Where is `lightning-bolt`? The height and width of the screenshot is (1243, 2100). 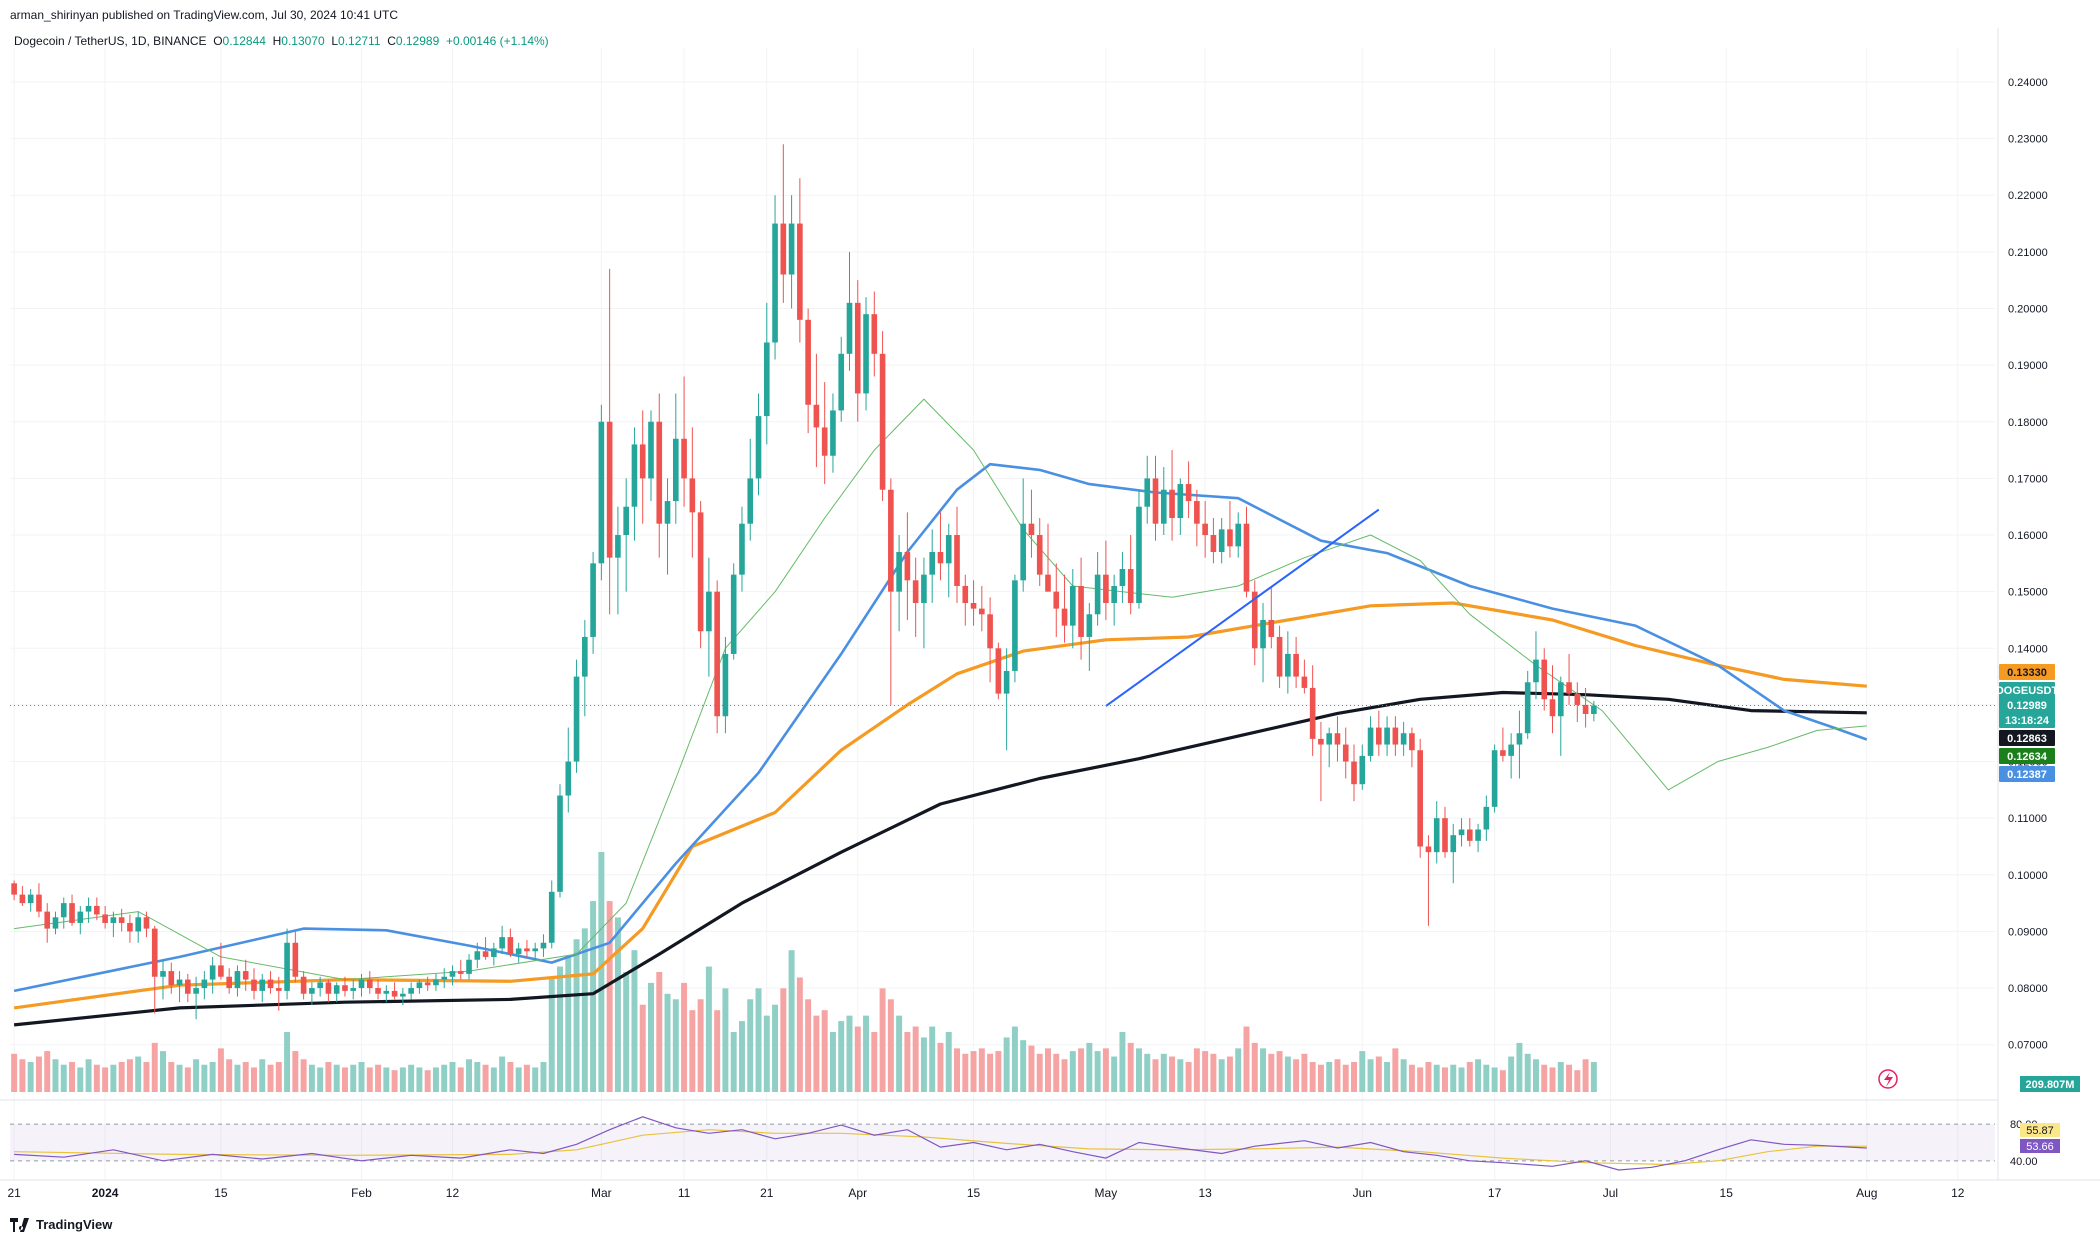 lightning-bolt is located at coordinates (1888, 1079).